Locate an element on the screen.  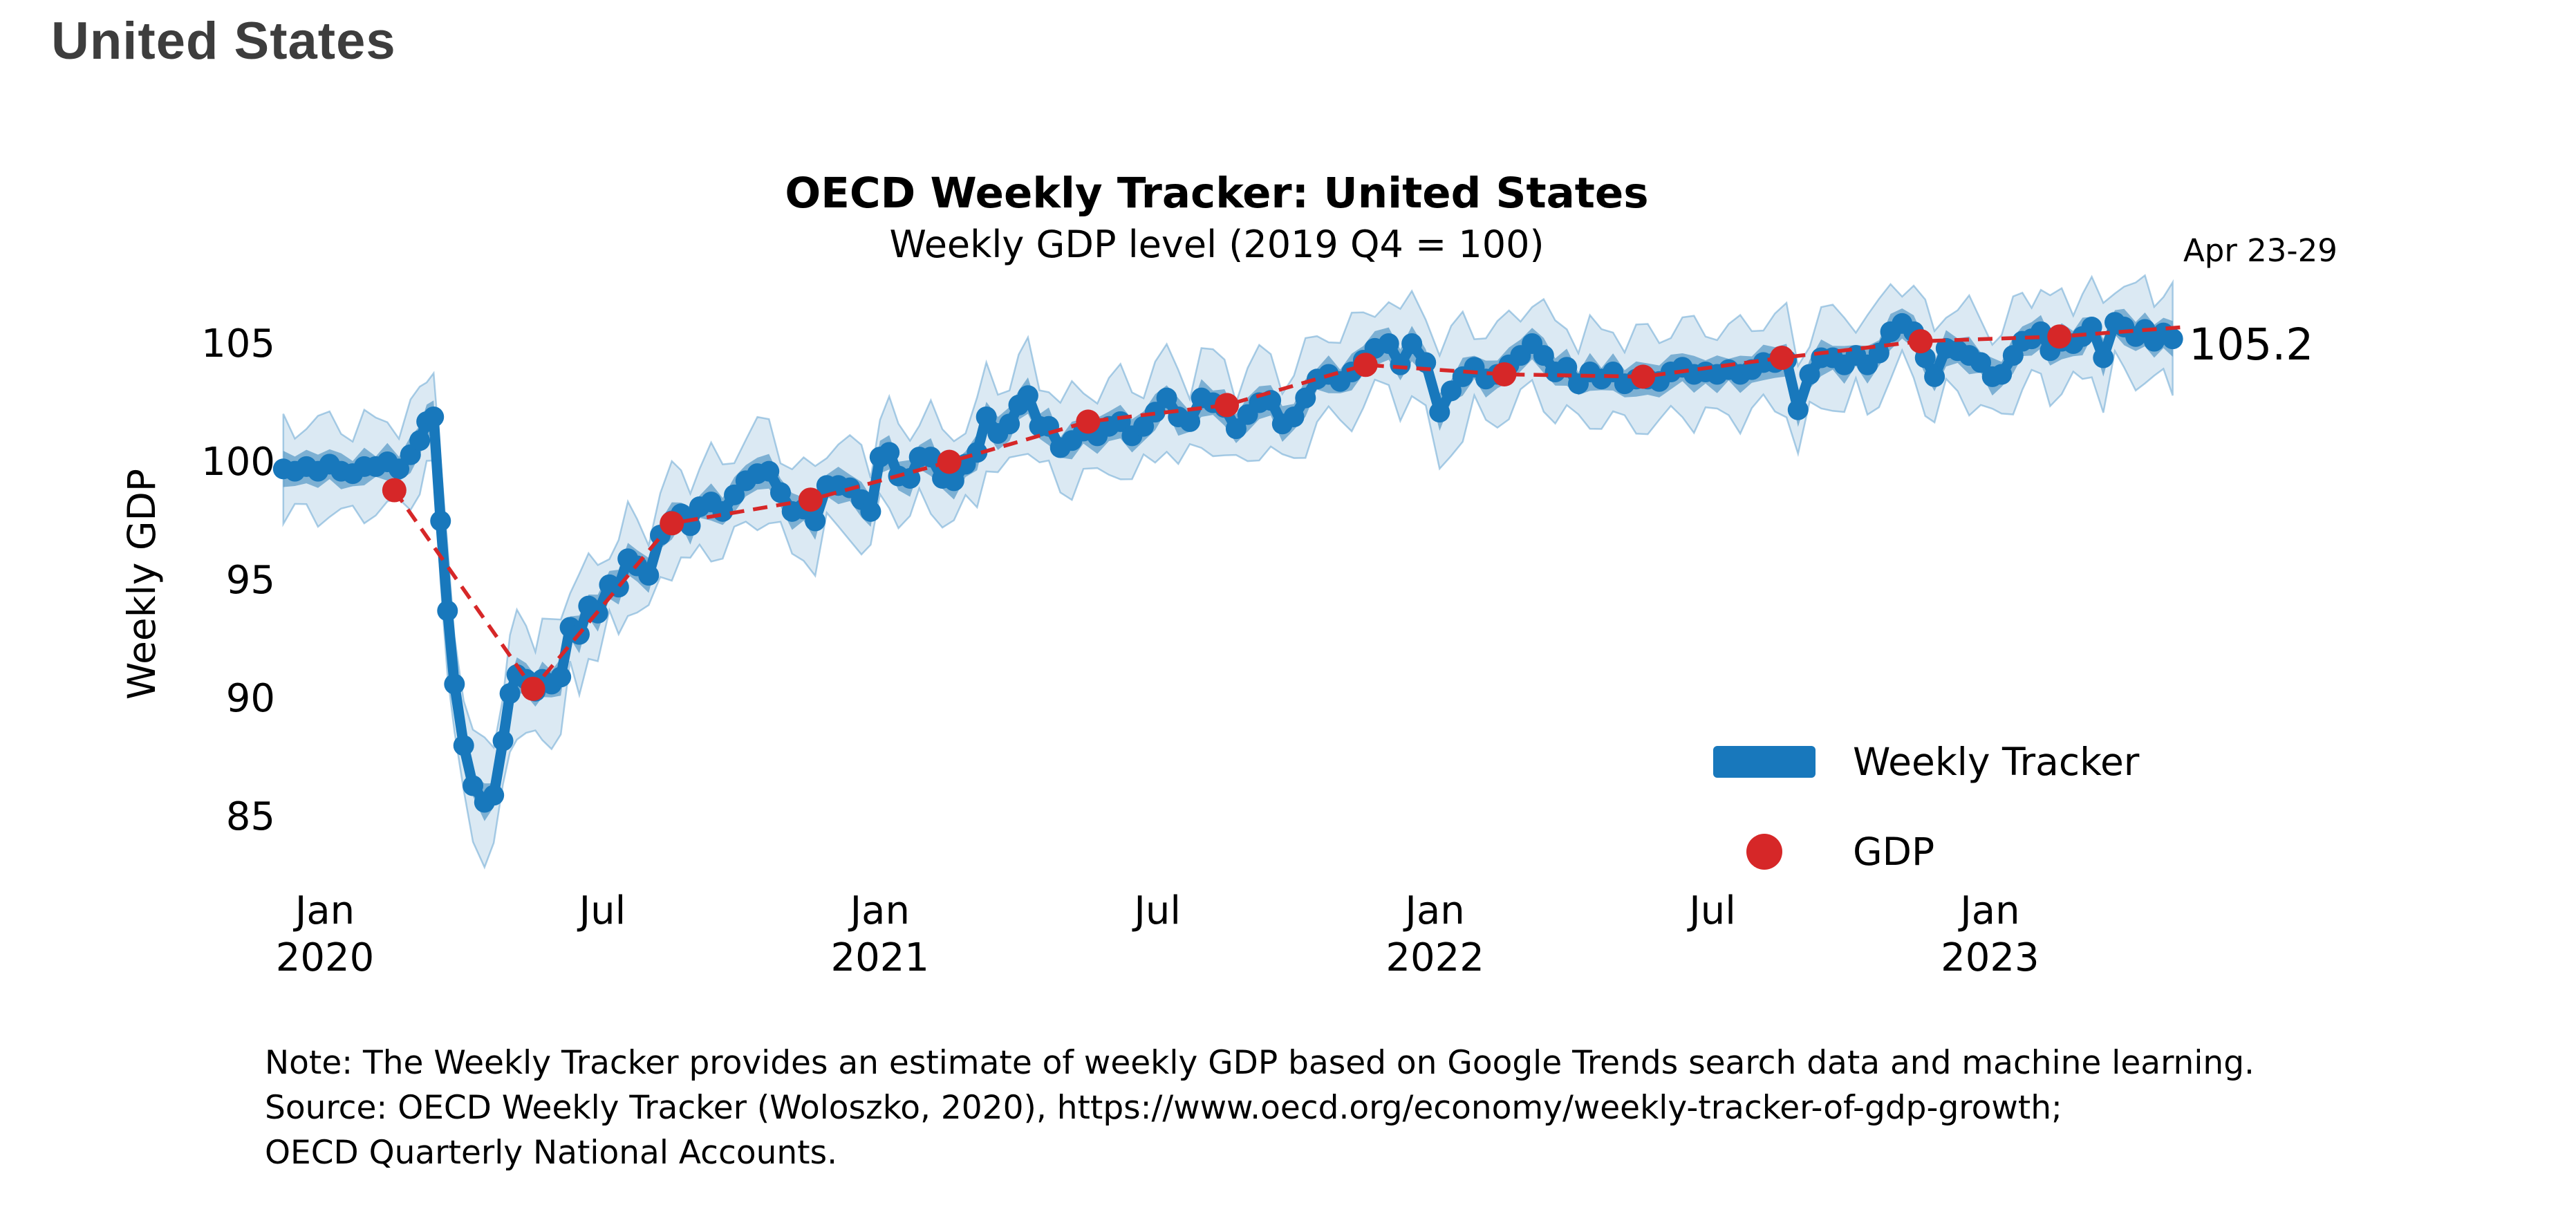
svg-text: 90 is located at coordinates (250, 698).